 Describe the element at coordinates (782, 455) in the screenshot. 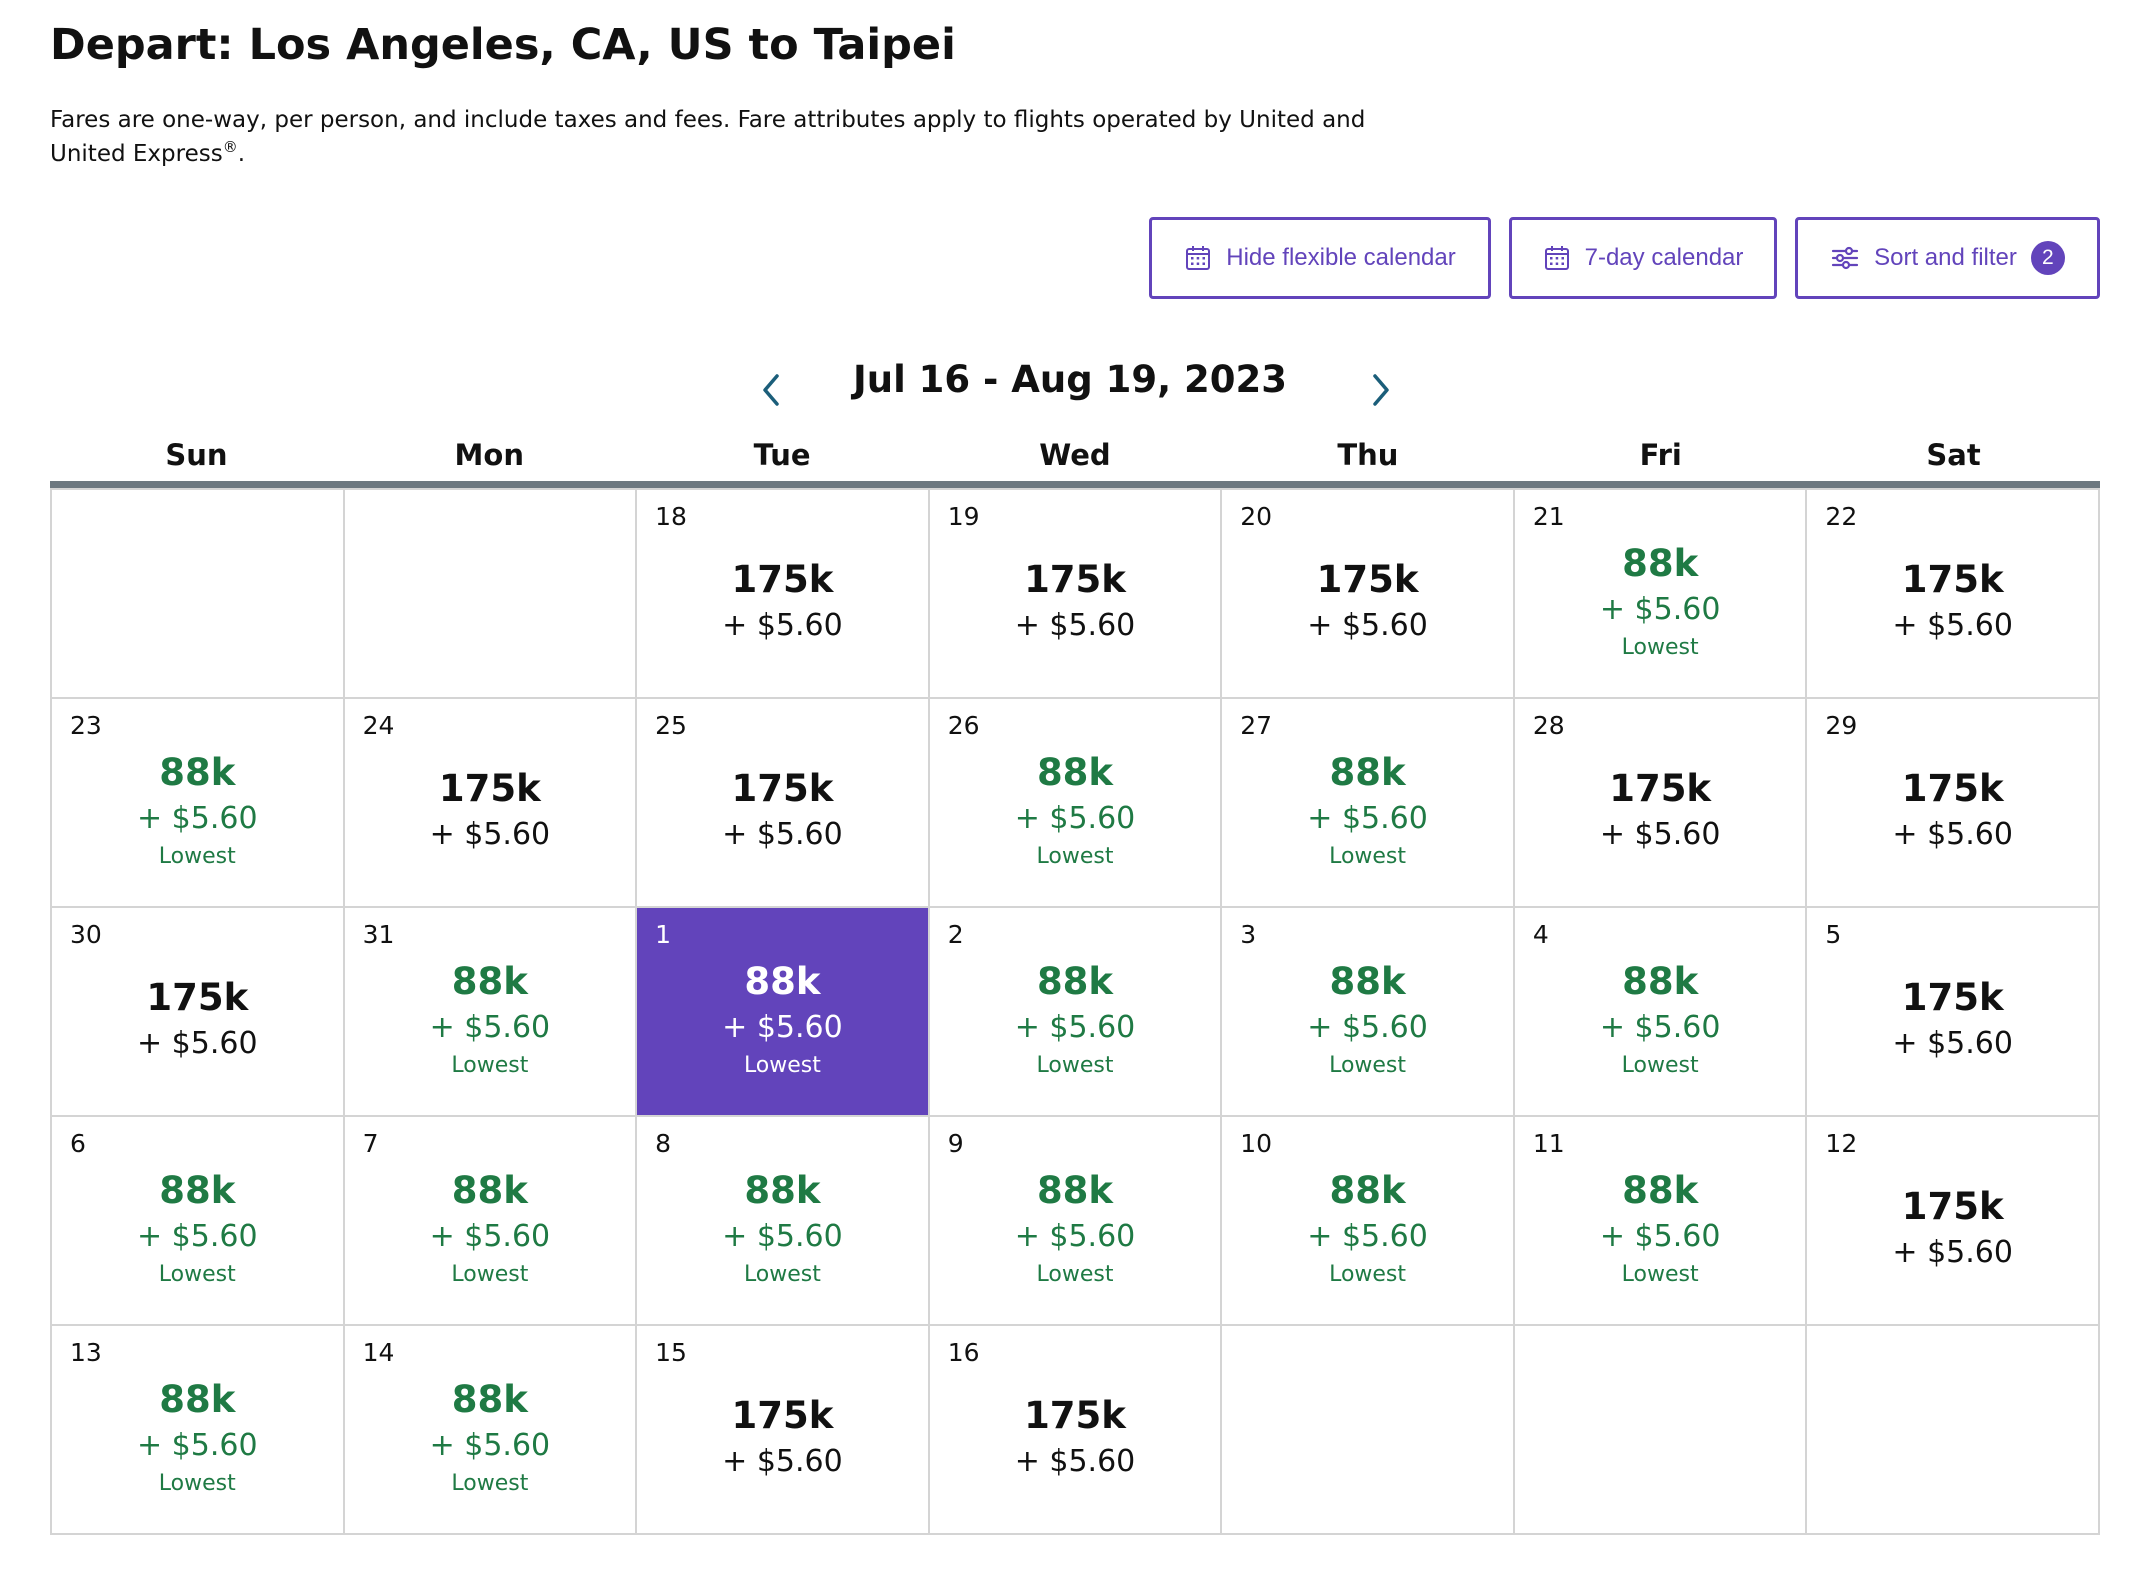

I see `weekday-label: Tue` at that location.